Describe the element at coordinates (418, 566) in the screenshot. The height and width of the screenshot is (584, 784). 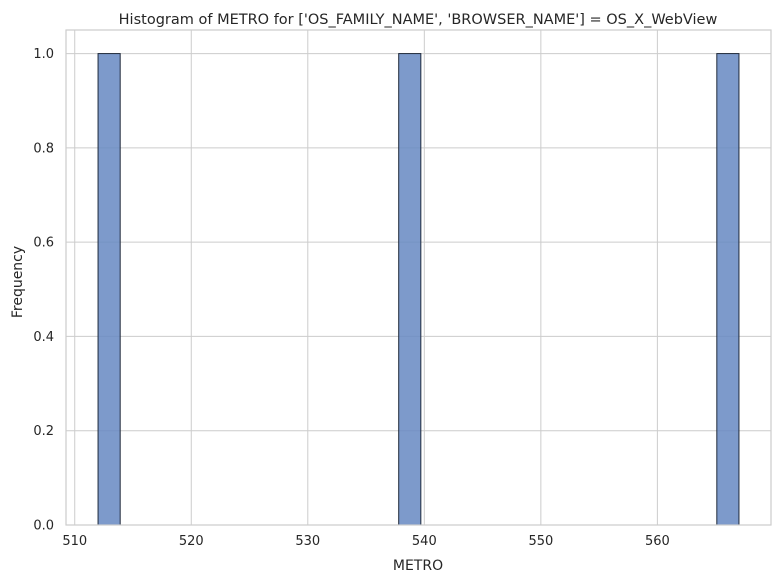
I see `x-axis-label: METRO` at that location.